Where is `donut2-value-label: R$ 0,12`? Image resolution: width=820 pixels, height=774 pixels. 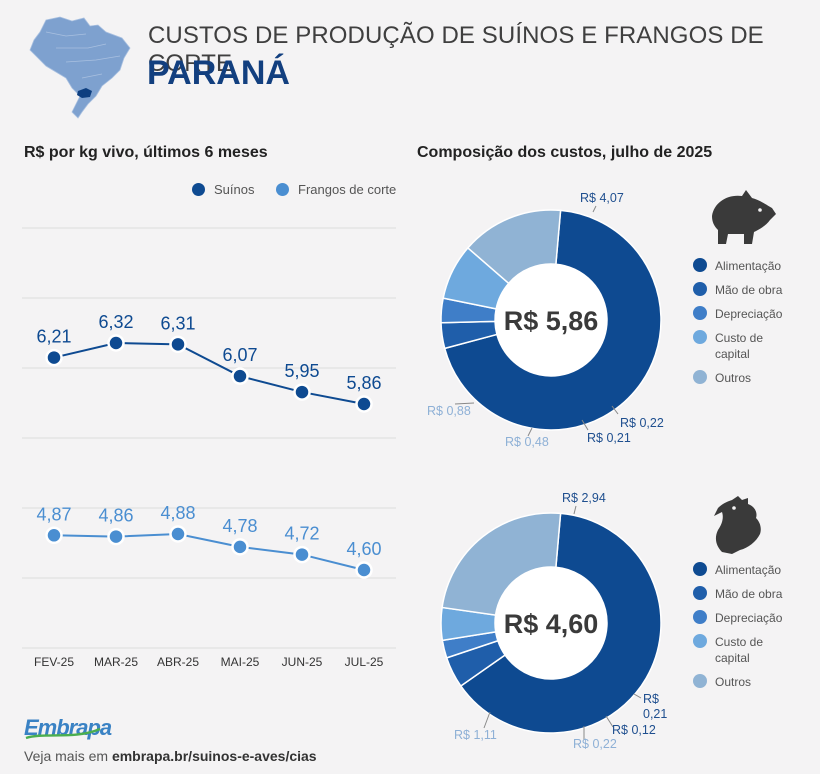 donut2-value-label: R$ 0,12 is located at coordinates (634, 730).